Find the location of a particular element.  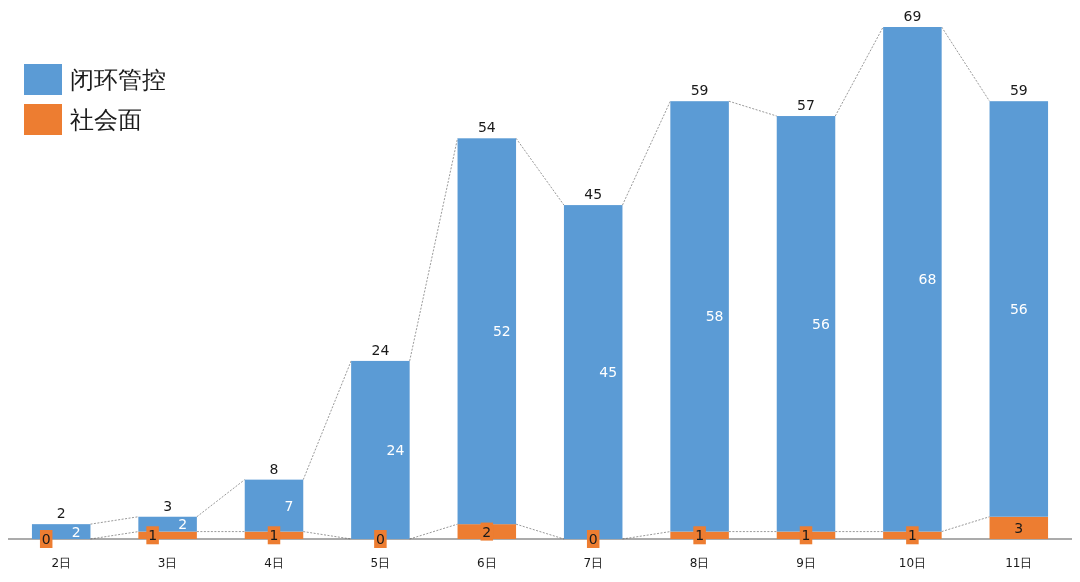

total-label: 69 is located at coordinates (912, 16).